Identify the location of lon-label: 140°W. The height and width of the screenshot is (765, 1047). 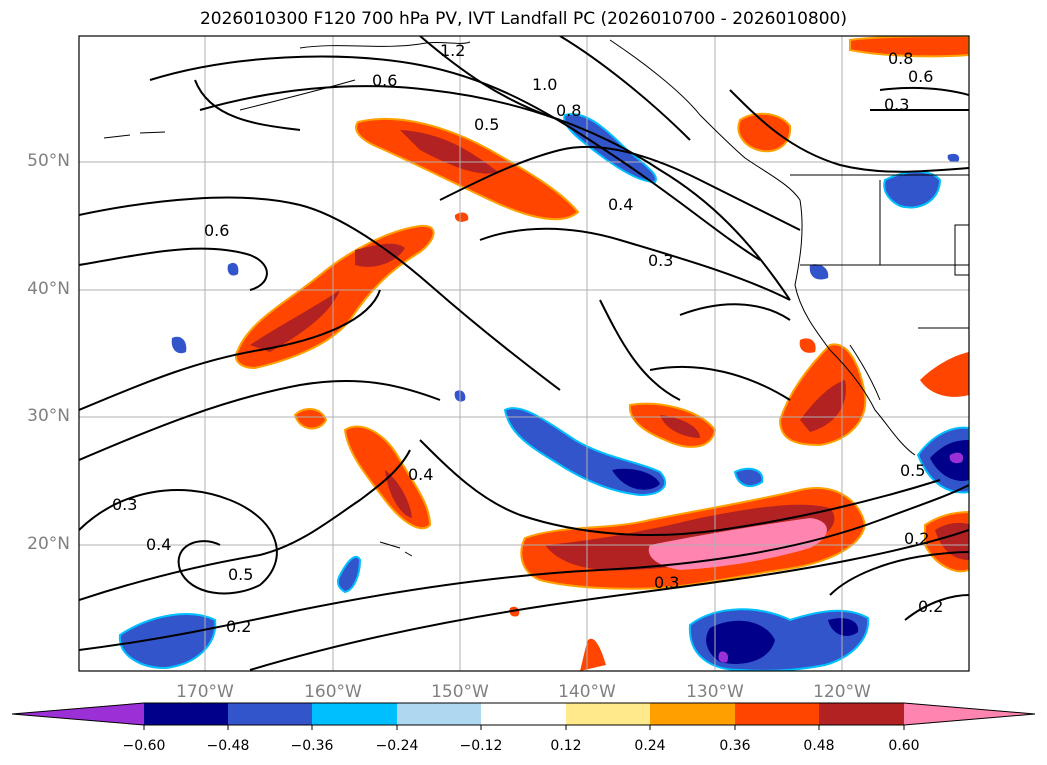
(587, 692).